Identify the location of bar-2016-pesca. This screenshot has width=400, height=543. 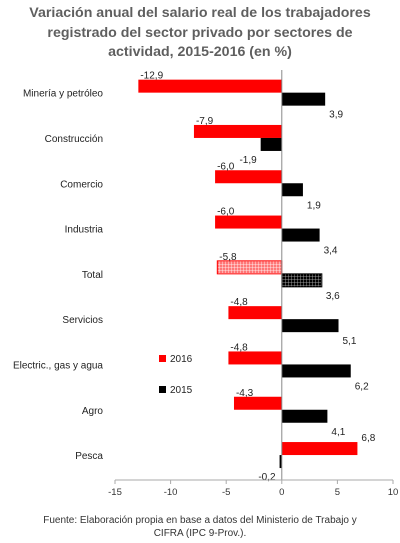
(319, 449).